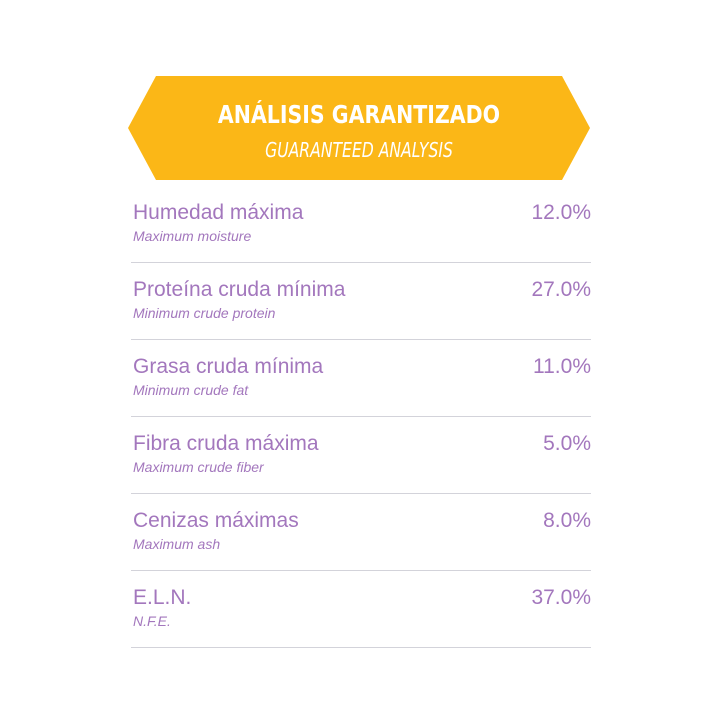  Describe the element at coordinates (204, 313) in the screenshot. I see `row-sub: Minimum crude protein` at that location.